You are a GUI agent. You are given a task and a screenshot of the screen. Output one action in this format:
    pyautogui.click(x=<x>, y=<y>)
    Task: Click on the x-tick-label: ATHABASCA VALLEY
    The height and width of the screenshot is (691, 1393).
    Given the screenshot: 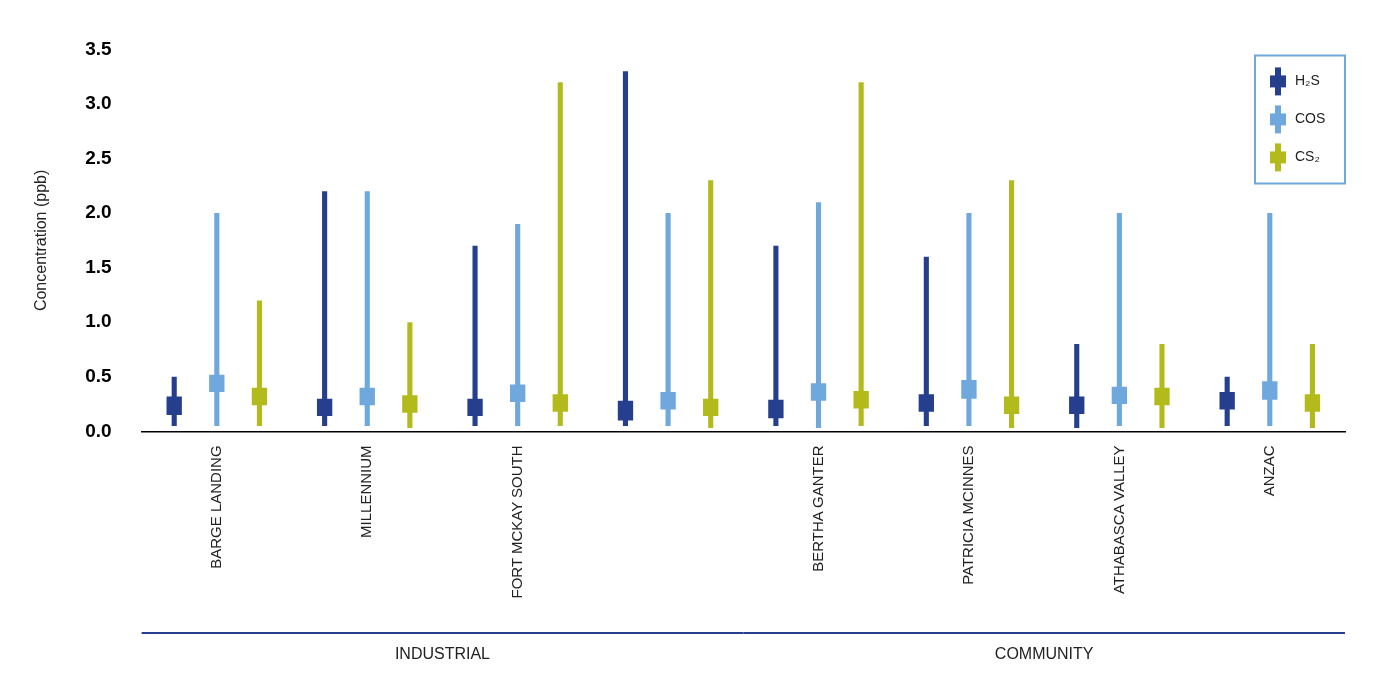 What is the action you would take?
    pyautogui.click(x=1118, y=520)
    